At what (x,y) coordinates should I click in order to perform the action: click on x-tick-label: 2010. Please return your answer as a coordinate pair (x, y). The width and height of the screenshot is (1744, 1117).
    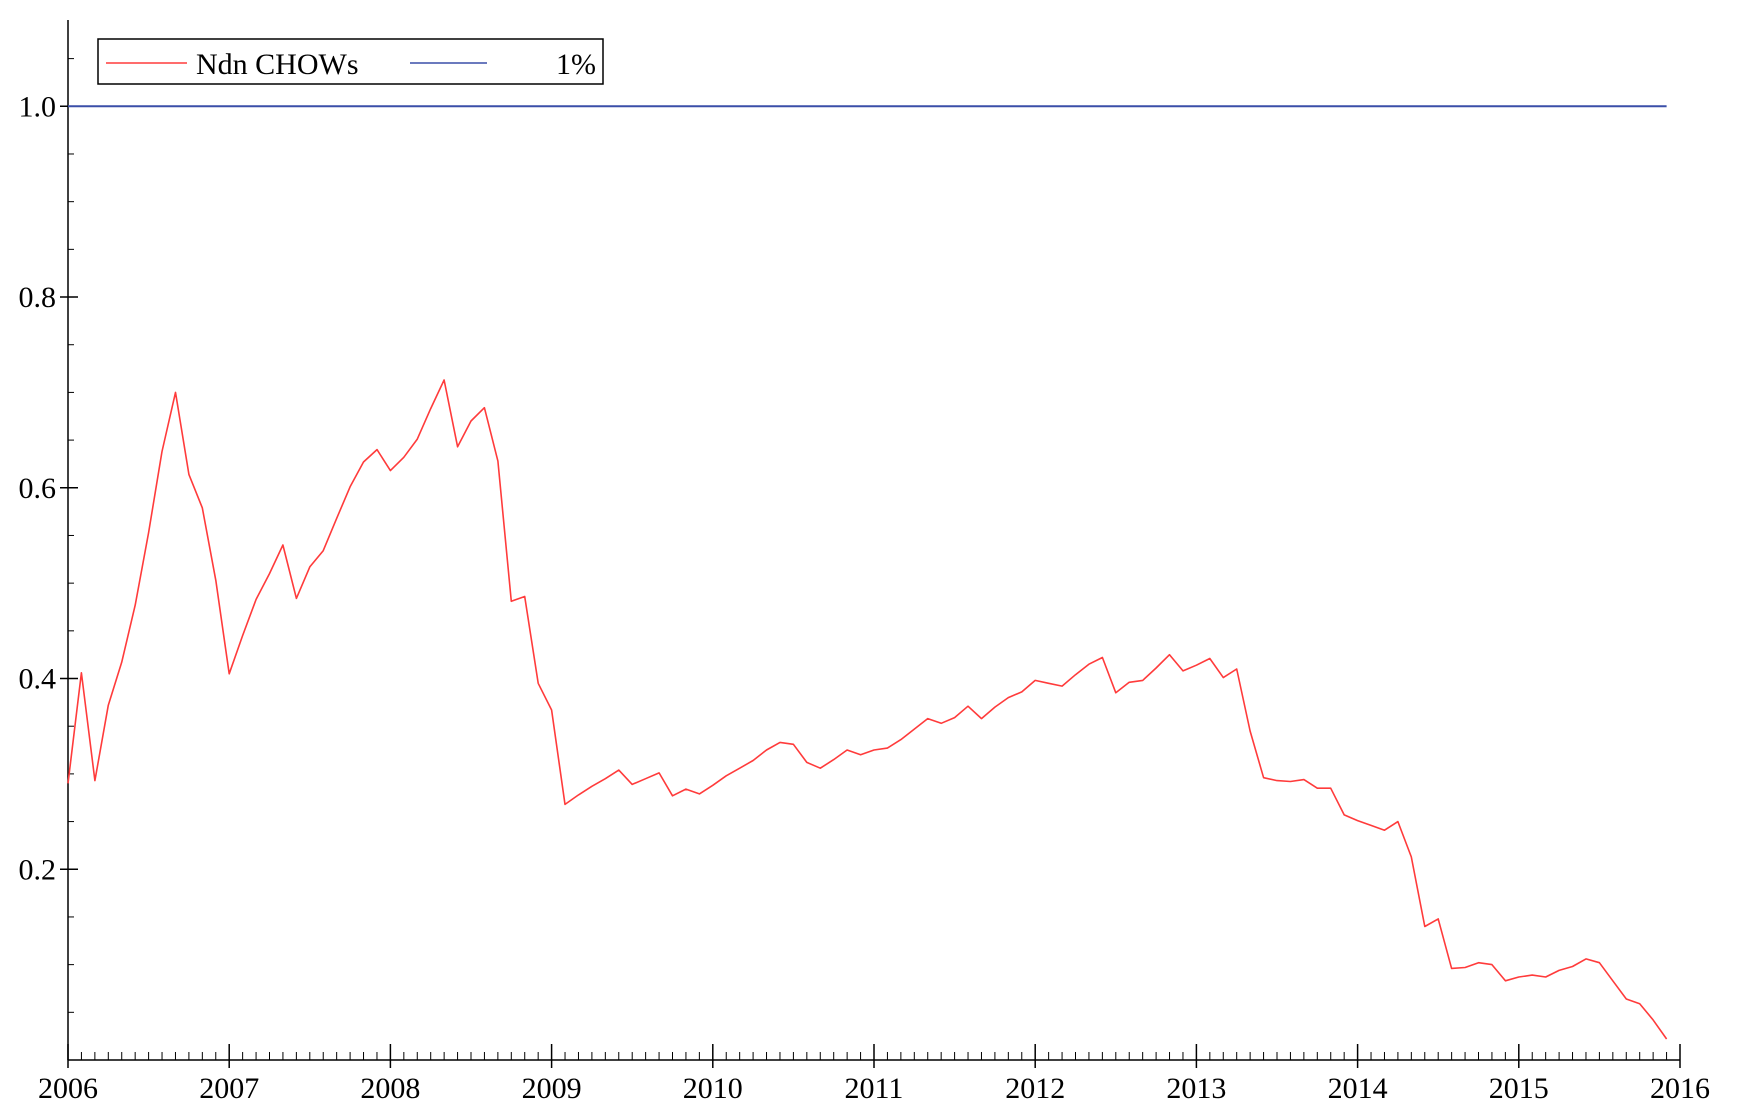
    Looking at the image, I should click on (713, 1088).